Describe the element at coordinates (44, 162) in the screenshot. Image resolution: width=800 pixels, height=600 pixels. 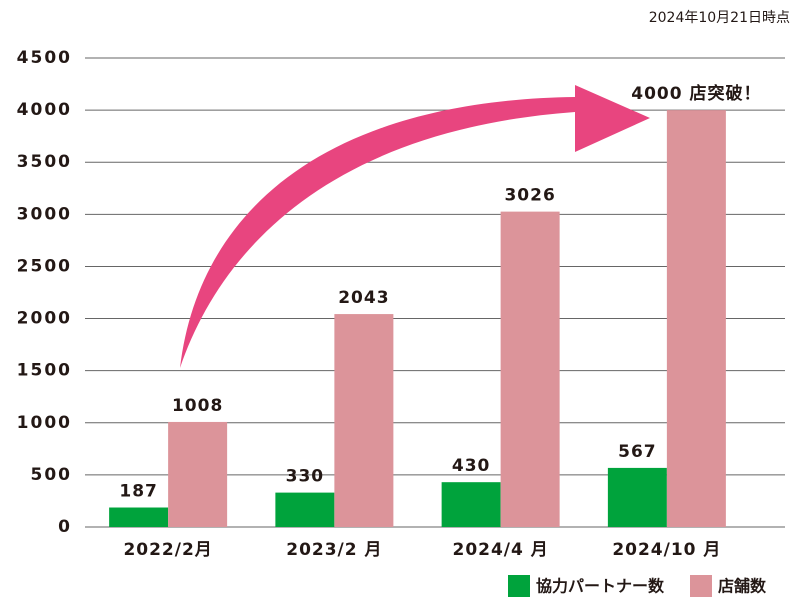
I see `y-tick-label: 3500` at that location.